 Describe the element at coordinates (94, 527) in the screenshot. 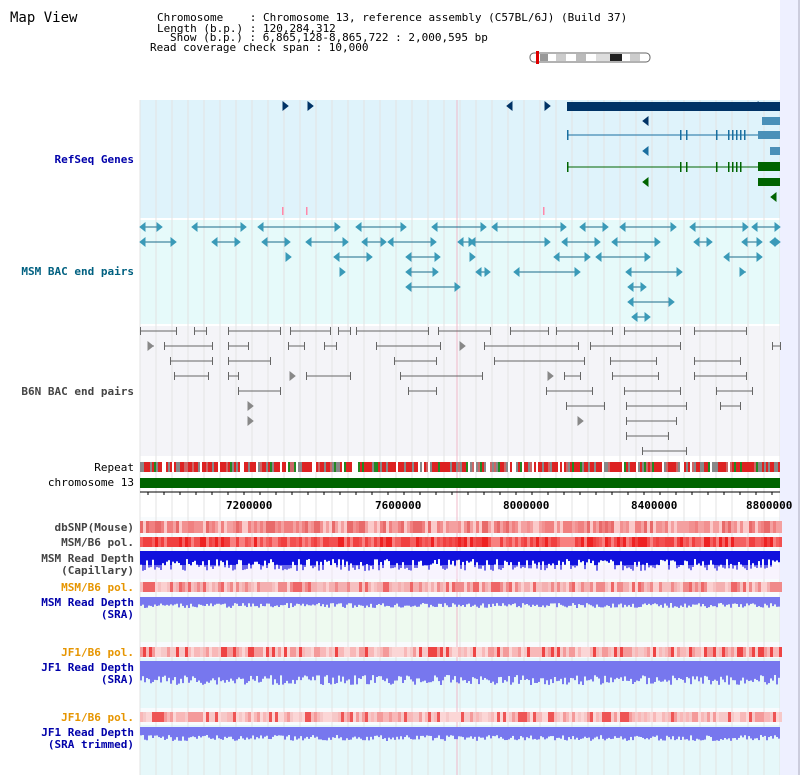

I see `label-dbsnp: dbSNP(Mouse)` at that location.